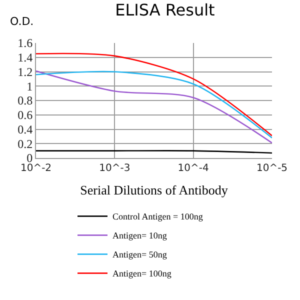  Describe the element at coordinates (25, 71) in the screenshot. I see `y-tick-label: 1.2` at that location.